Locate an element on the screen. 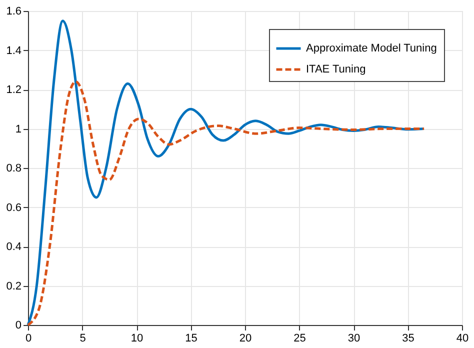 Image resolution: width=474 pixels, height=348 pixels. x-tick-label: 0 is located at coordinates (28, 338).